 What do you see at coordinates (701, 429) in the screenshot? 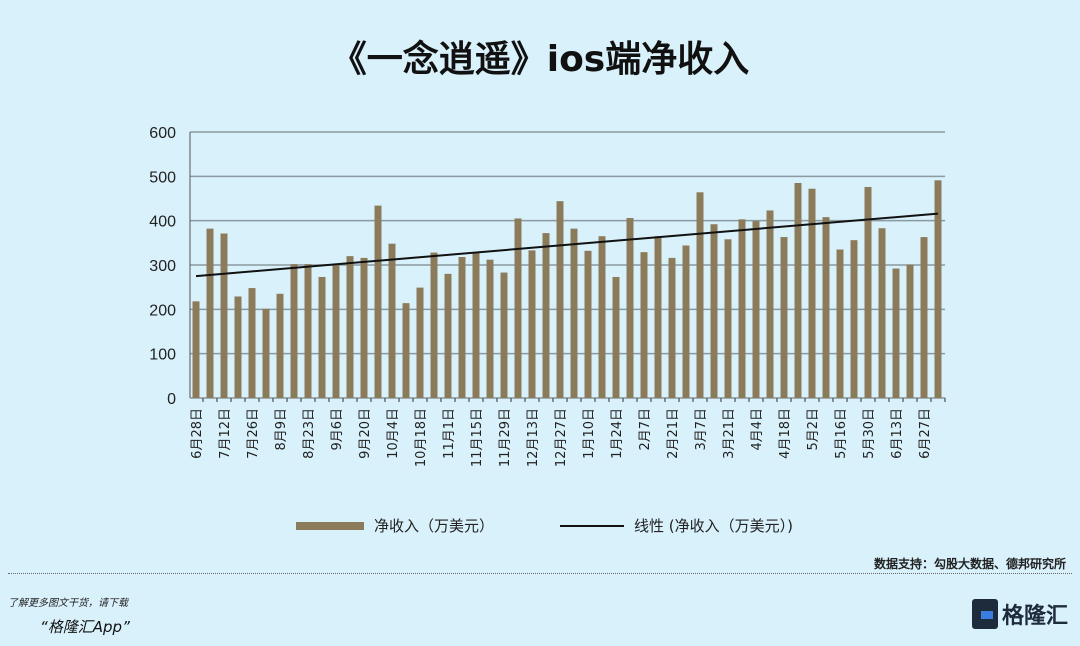
I see `x-tick-label: 3月7日` at bounding box center [701, 429].